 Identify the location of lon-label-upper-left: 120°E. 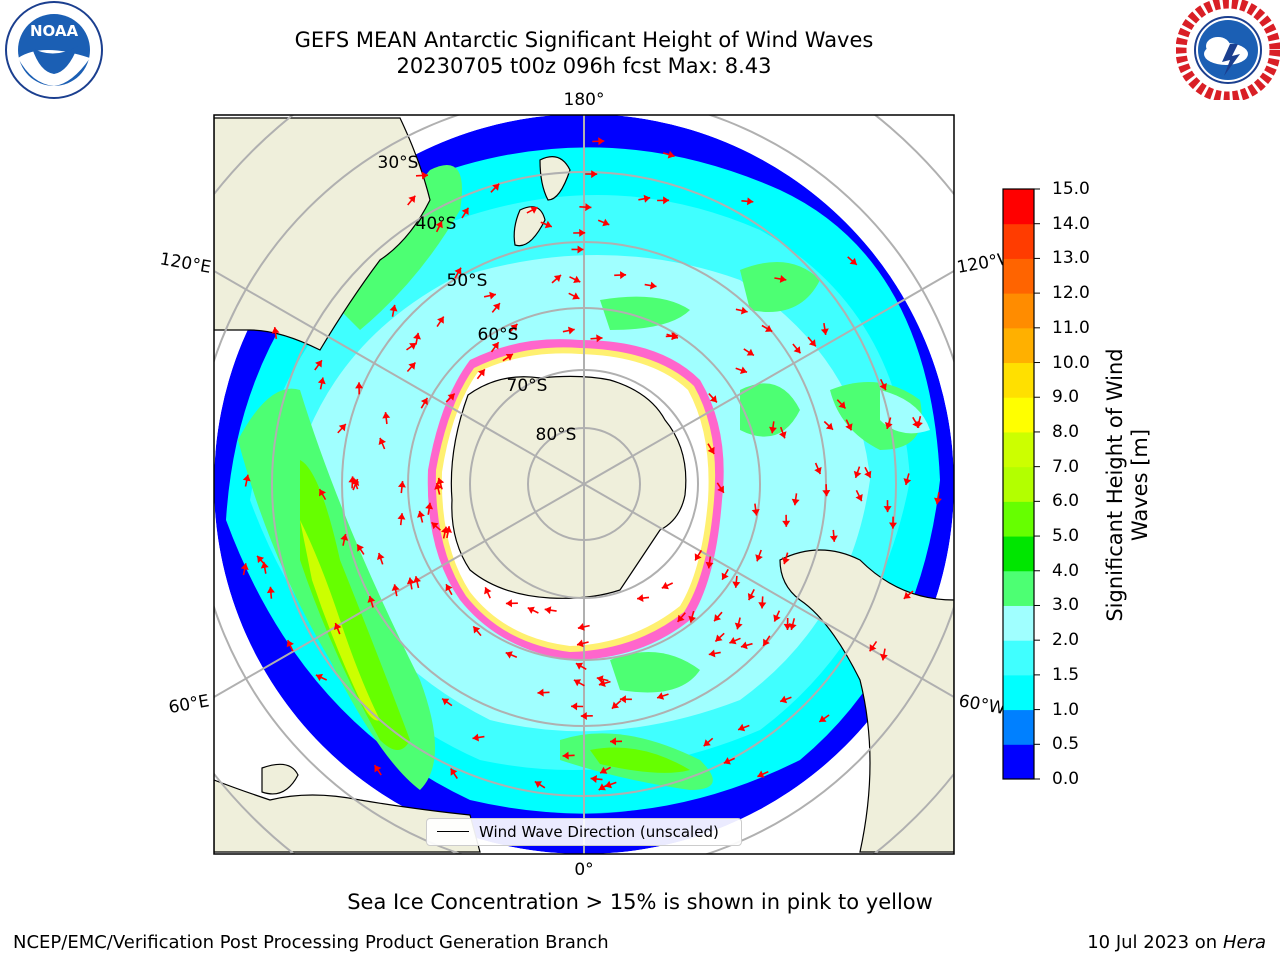
(185, 263).